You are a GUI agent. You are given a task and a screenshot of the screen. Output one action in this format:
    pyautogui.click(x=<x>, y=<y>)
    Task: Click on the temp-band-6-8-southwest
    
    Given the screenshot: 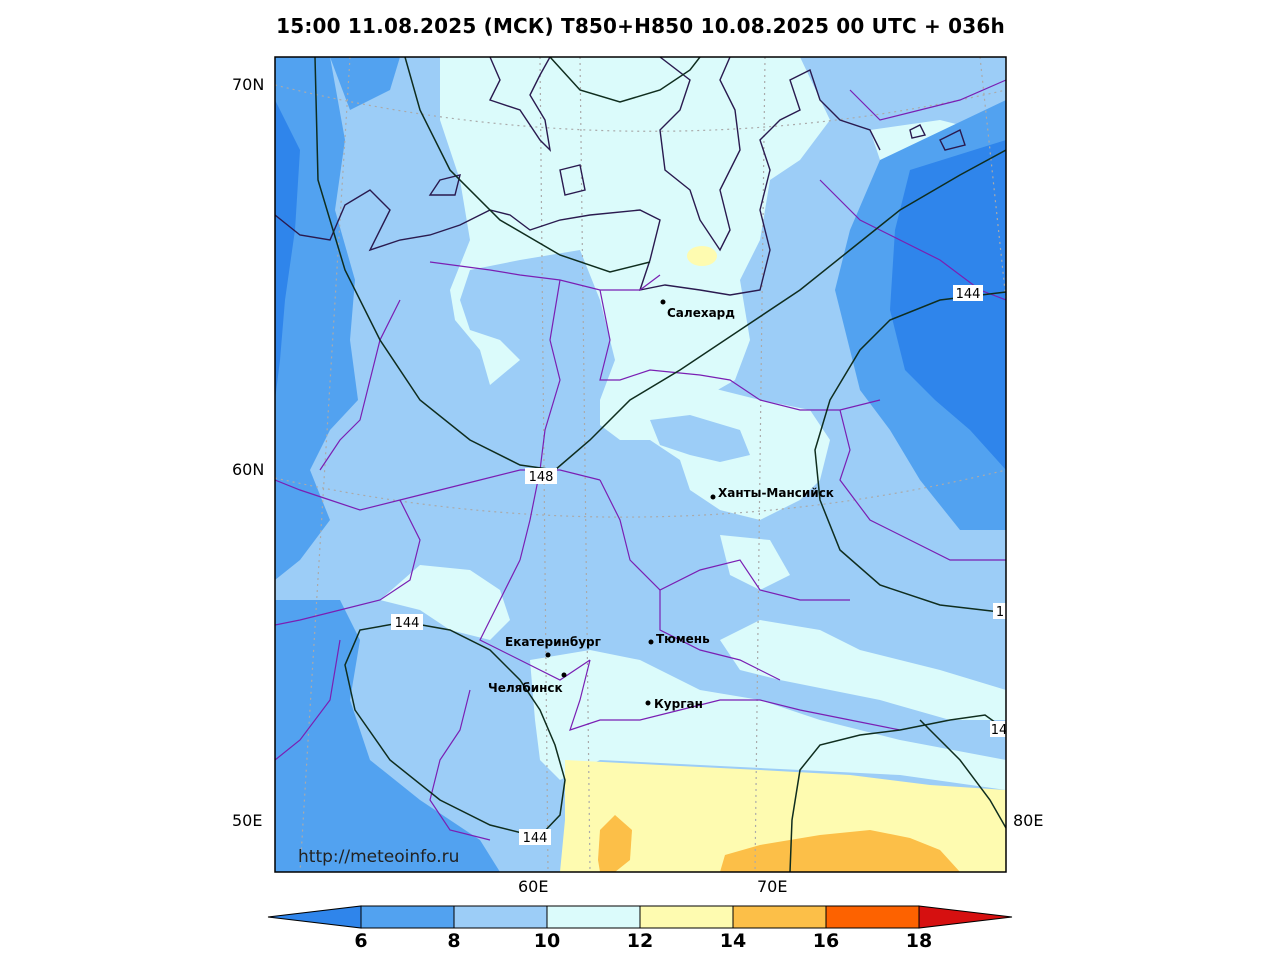 What is the action you would take?
    pyautogui.click(x=387, y=736)
    